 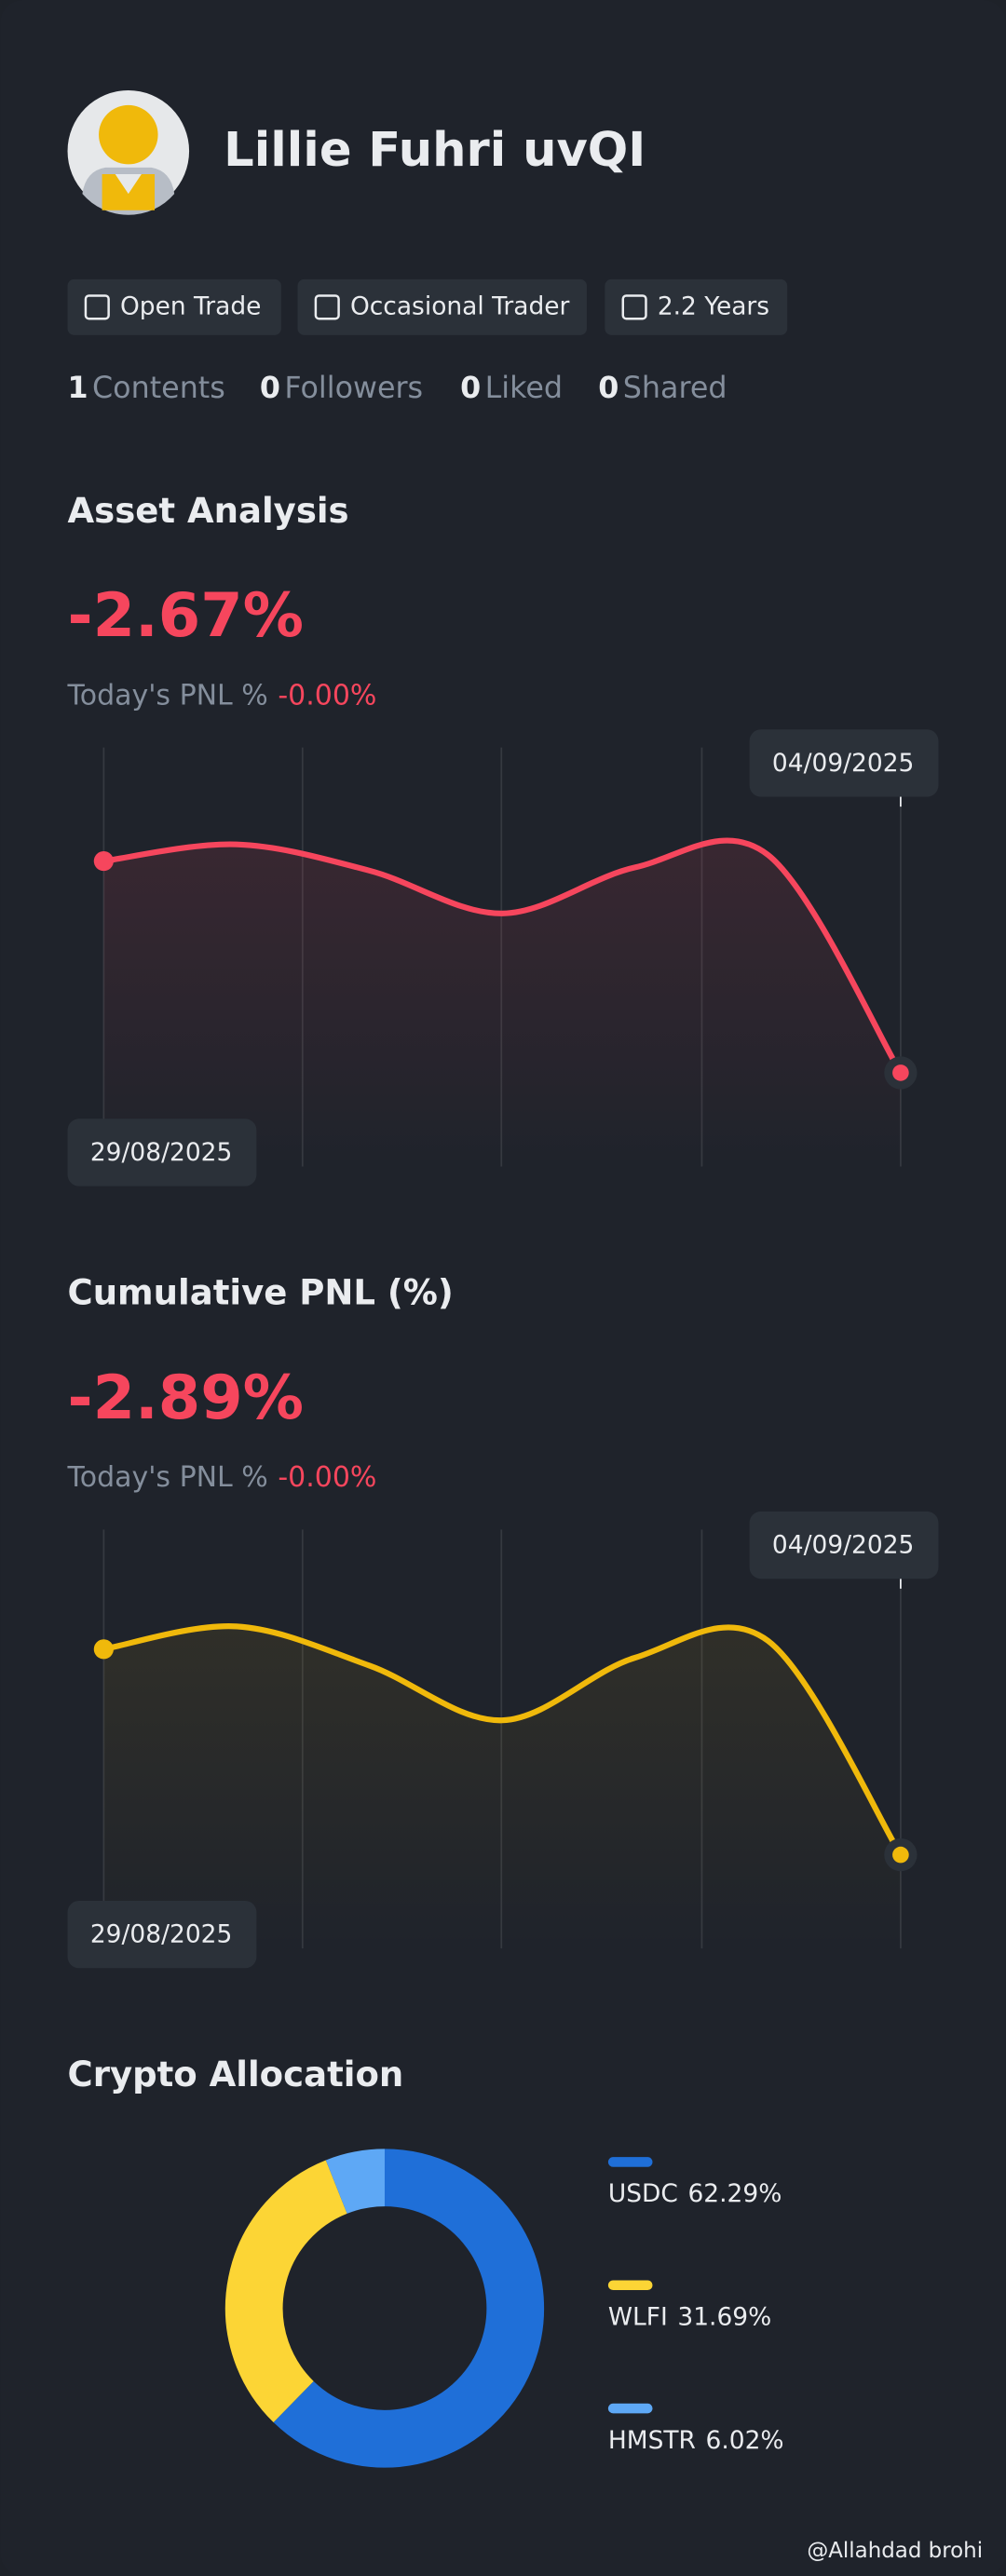 I want to click on watermark: @Allahdad brohi, so click(x=895, y=2551).